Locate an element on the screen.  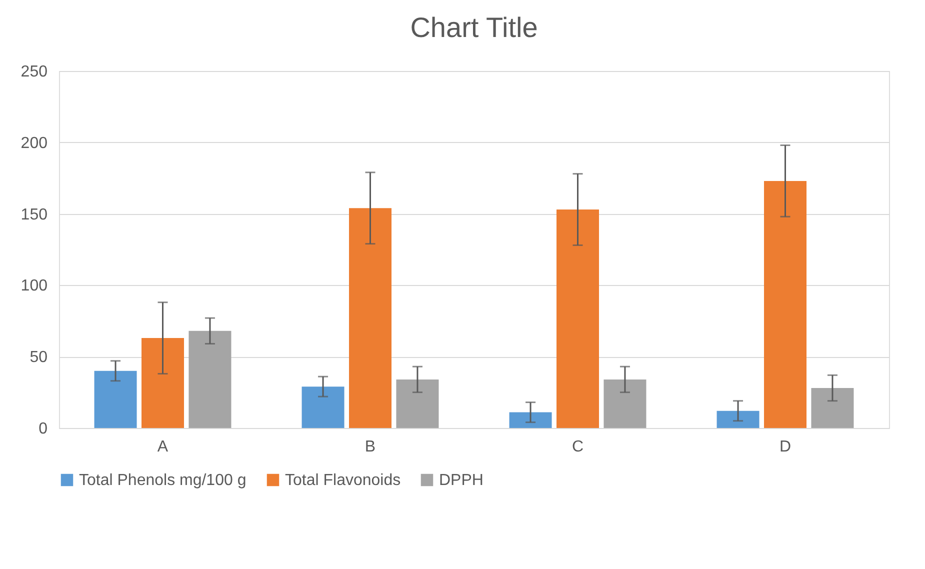
legend-label: DPPH is located at coordinates (461, 480).